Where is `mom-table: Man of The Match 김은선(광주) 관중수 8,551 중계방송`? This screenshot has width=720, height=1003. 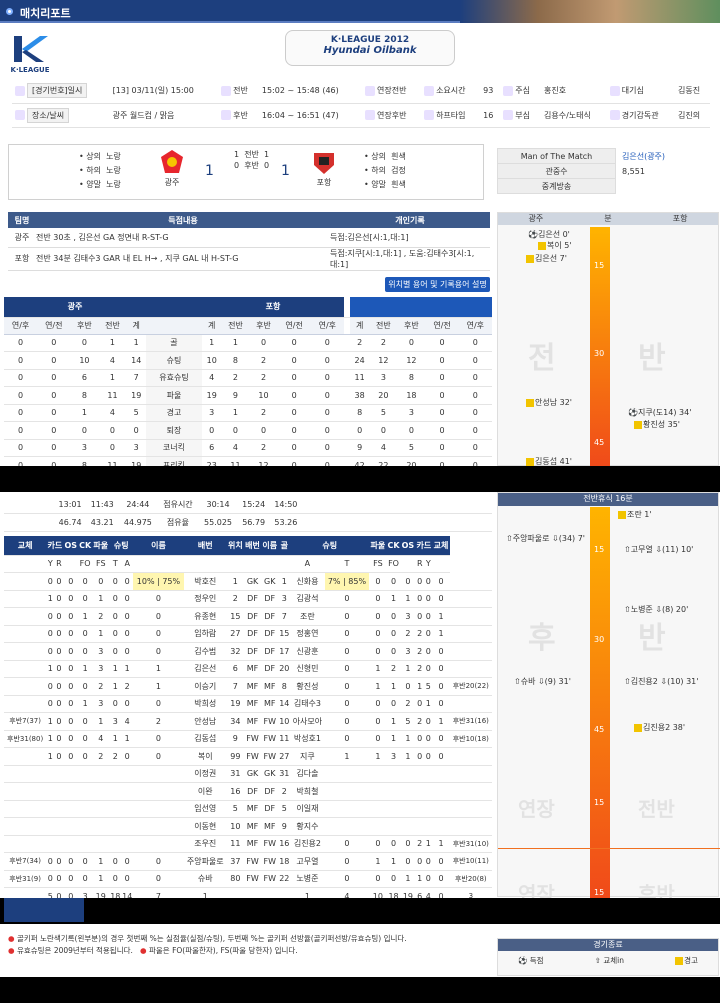
mom-table: Man of The Match 김은선(광주) 관중수 8,551 중계방송 is located at coordinates (603, 171).